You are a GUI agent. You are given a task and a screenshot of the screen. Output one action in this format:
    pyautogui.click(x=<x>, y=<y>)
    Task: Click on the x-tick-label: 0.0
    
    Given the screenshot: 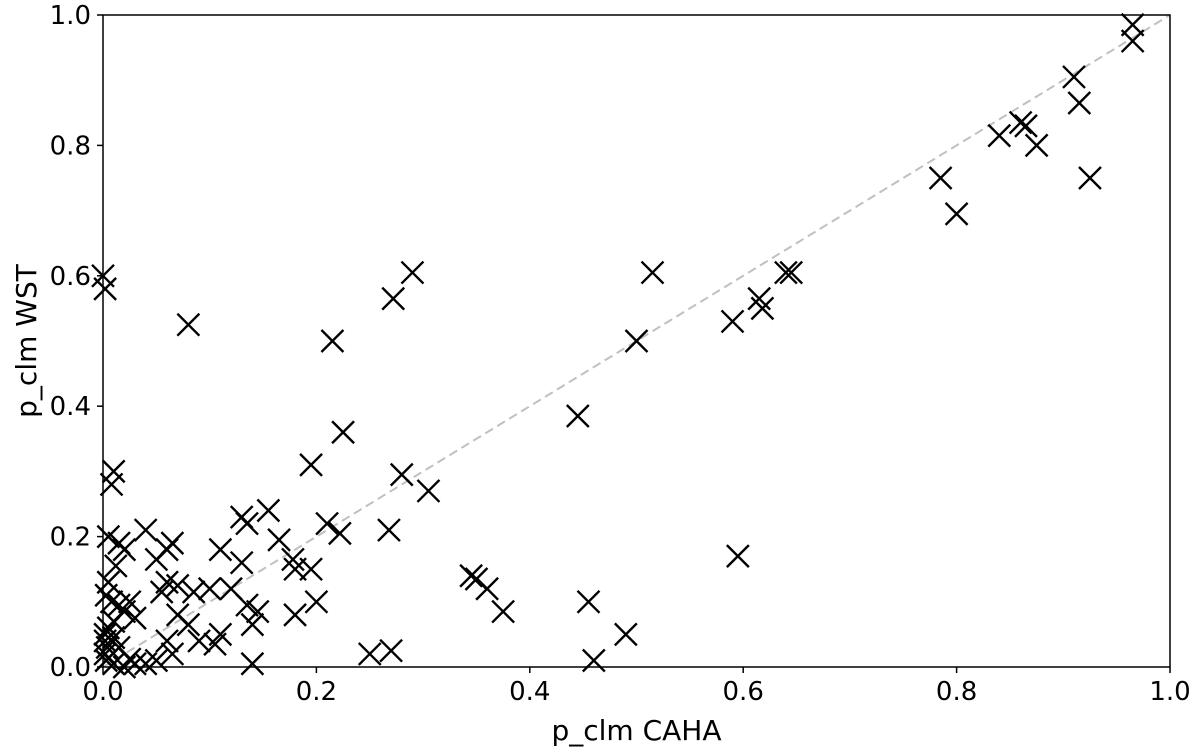 What is the action you would take?
    pyautogui.click(x=102, y=692)
    